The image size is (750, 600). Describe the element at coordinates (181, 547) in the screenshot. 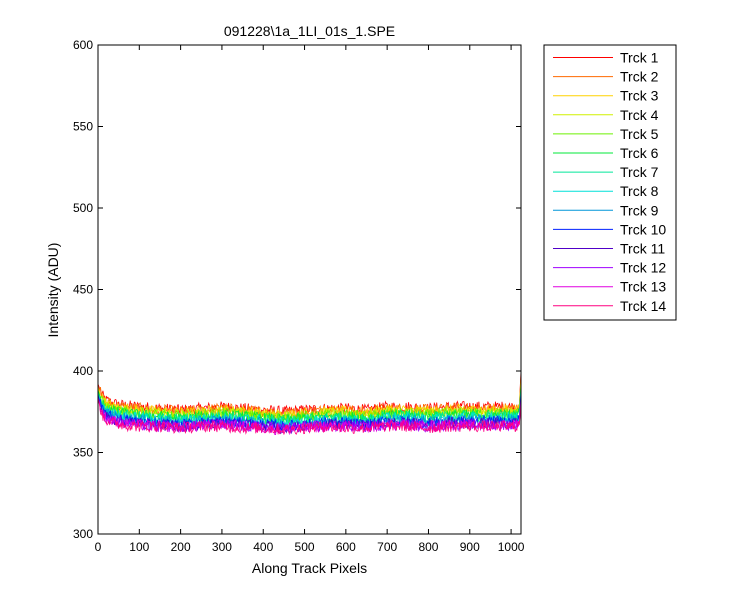

I see `x-tick-label: 200` at that location.